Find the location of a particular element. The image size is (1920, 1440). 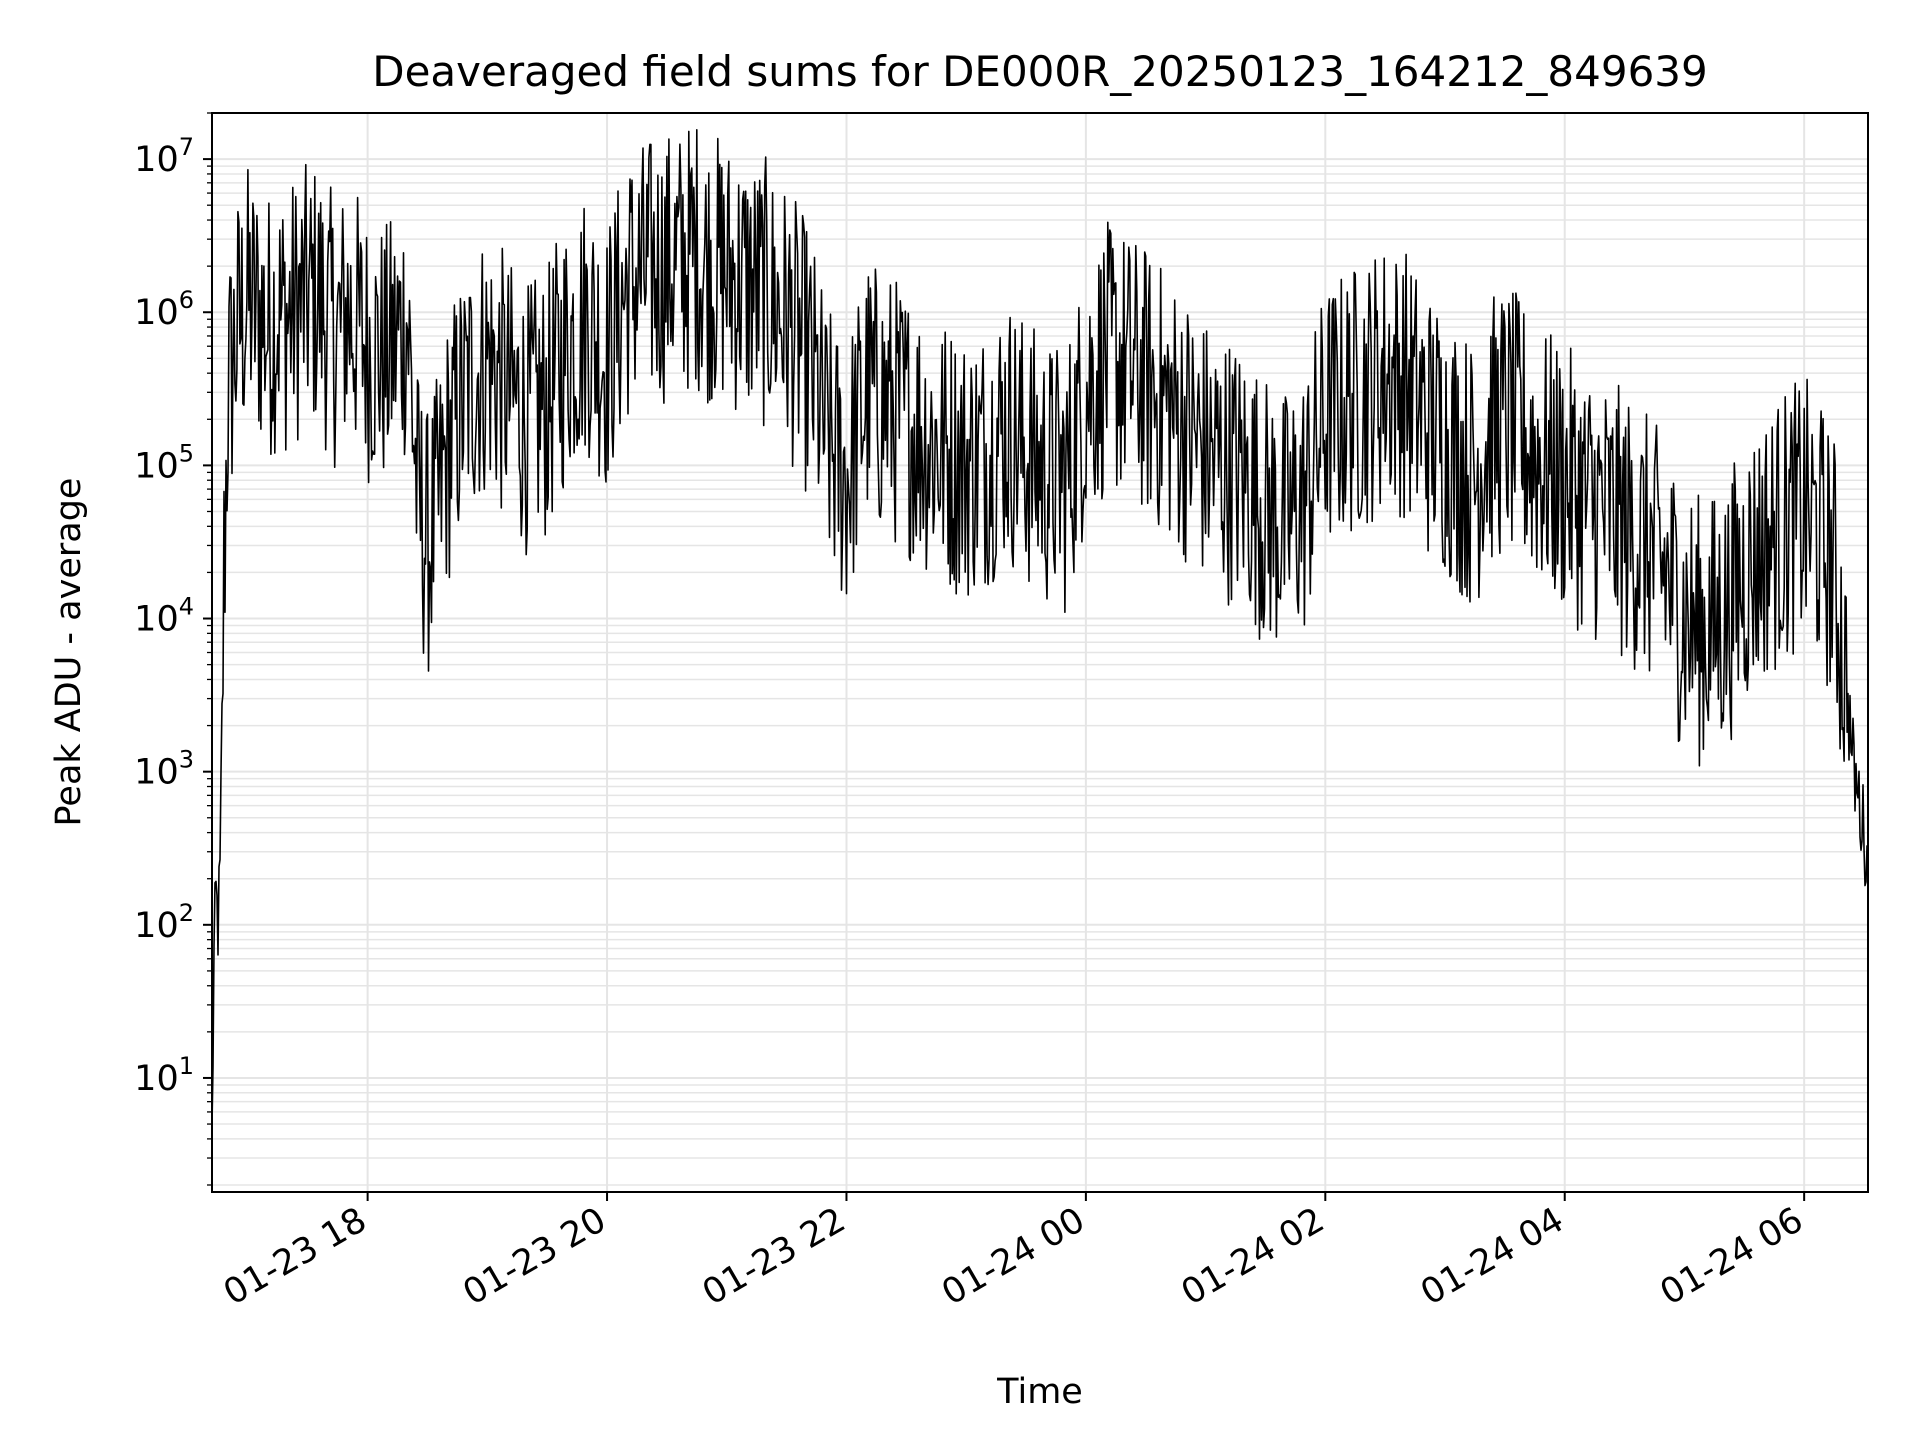

y-tick-label: 10³ is located at coordinates (164, 769).